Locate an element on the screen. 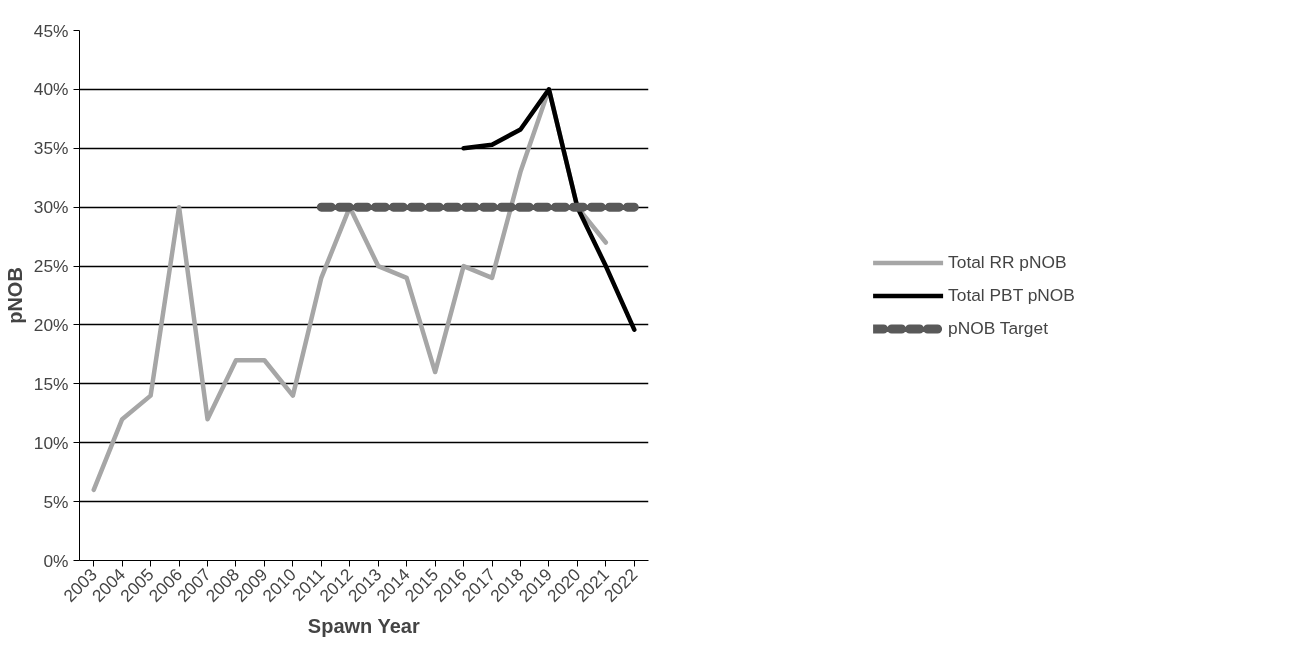 This screenshot has height=645, width=1312. legend-label: pNOB Target is located at coordinates (998, 328).